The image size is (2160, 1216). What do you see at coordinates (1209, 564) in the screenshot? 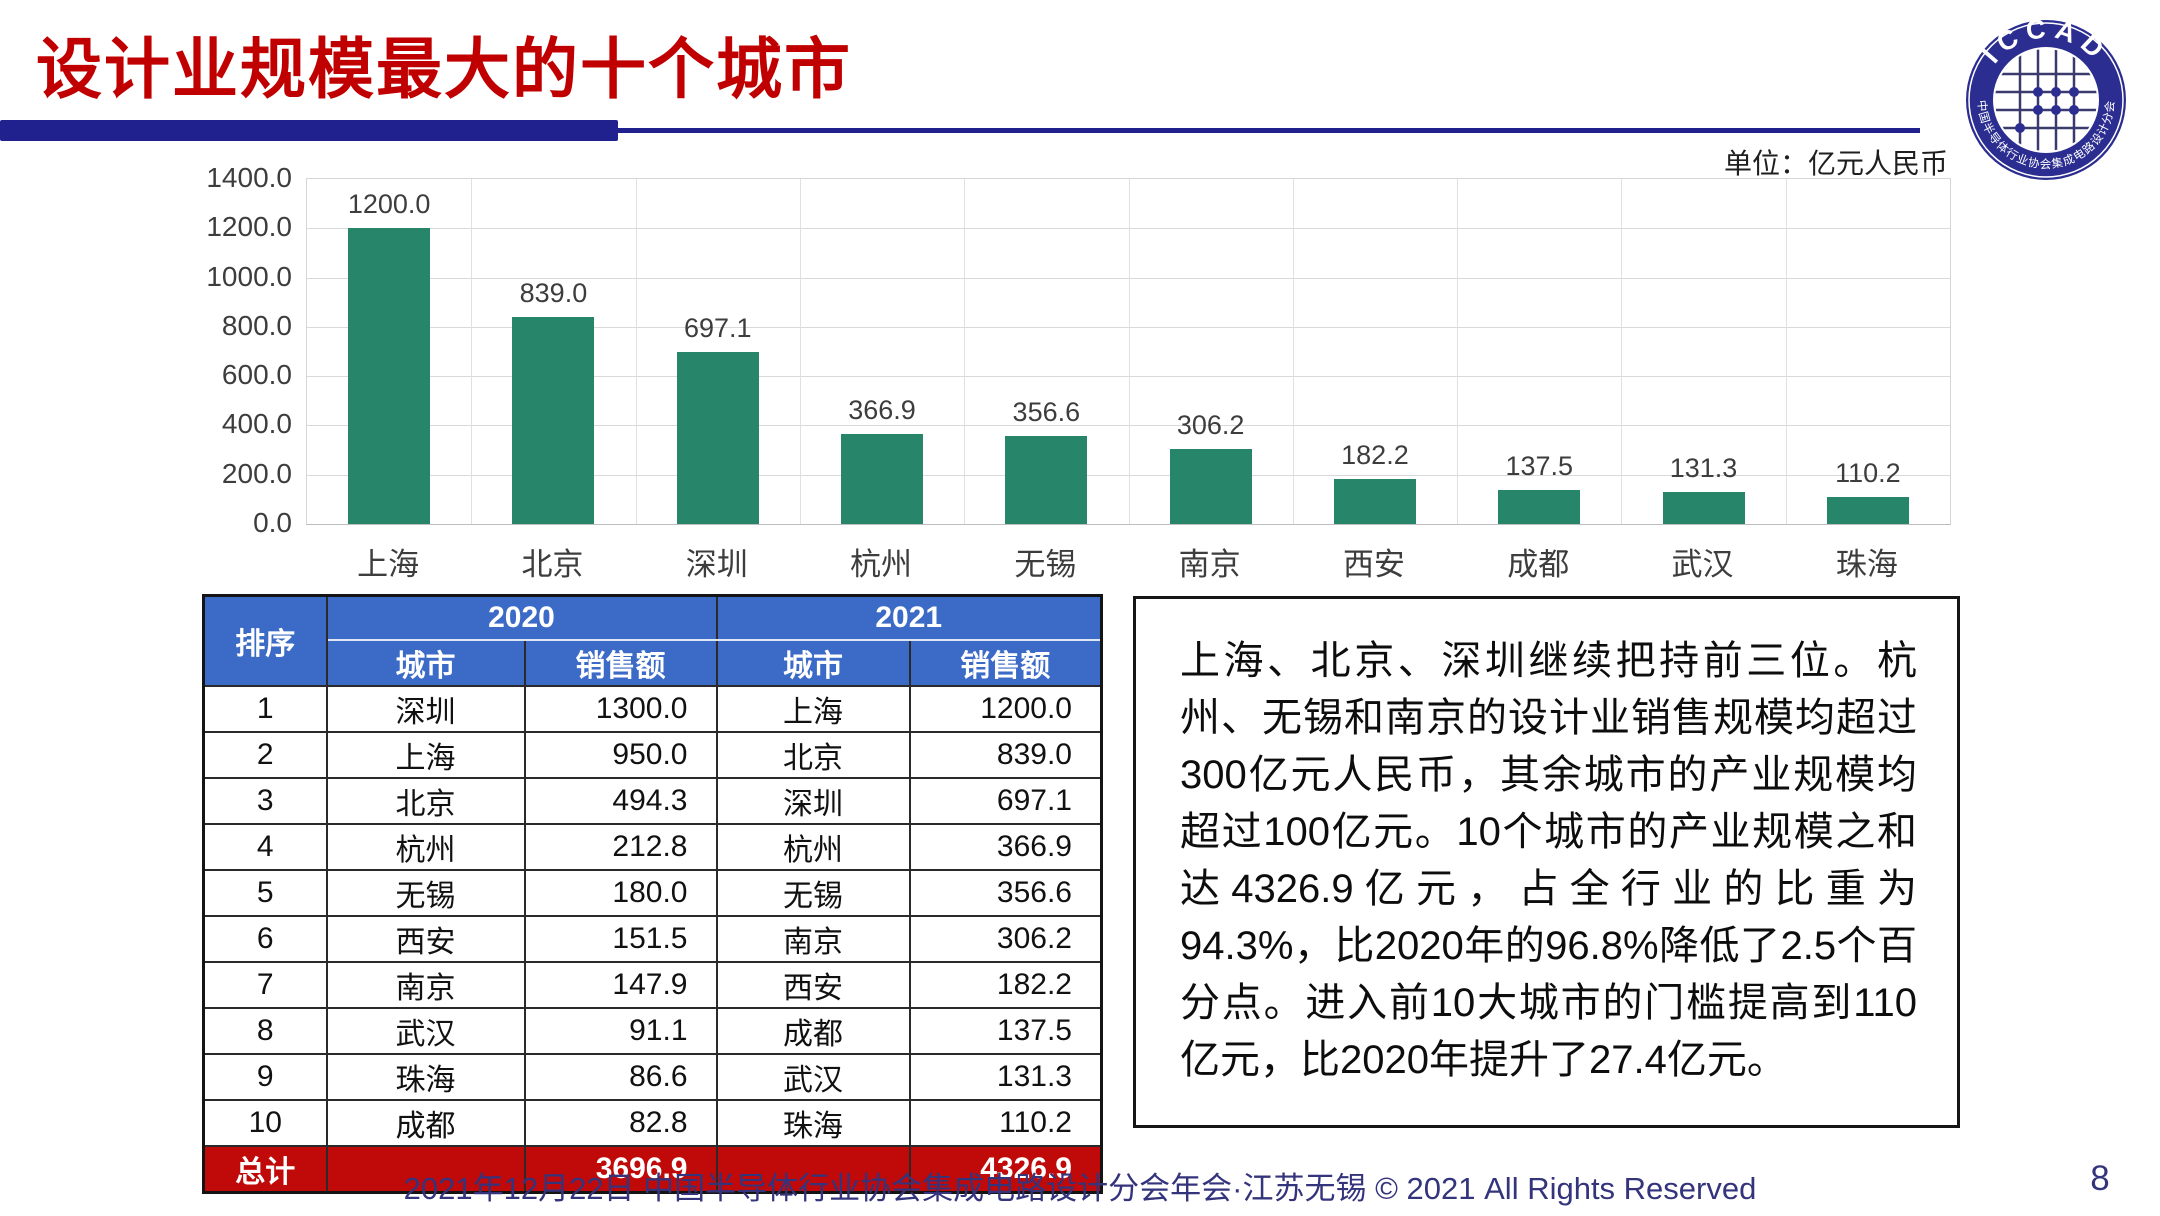
I see `x-axis-tick-label: 南京` at bounding box center [1209, 564].